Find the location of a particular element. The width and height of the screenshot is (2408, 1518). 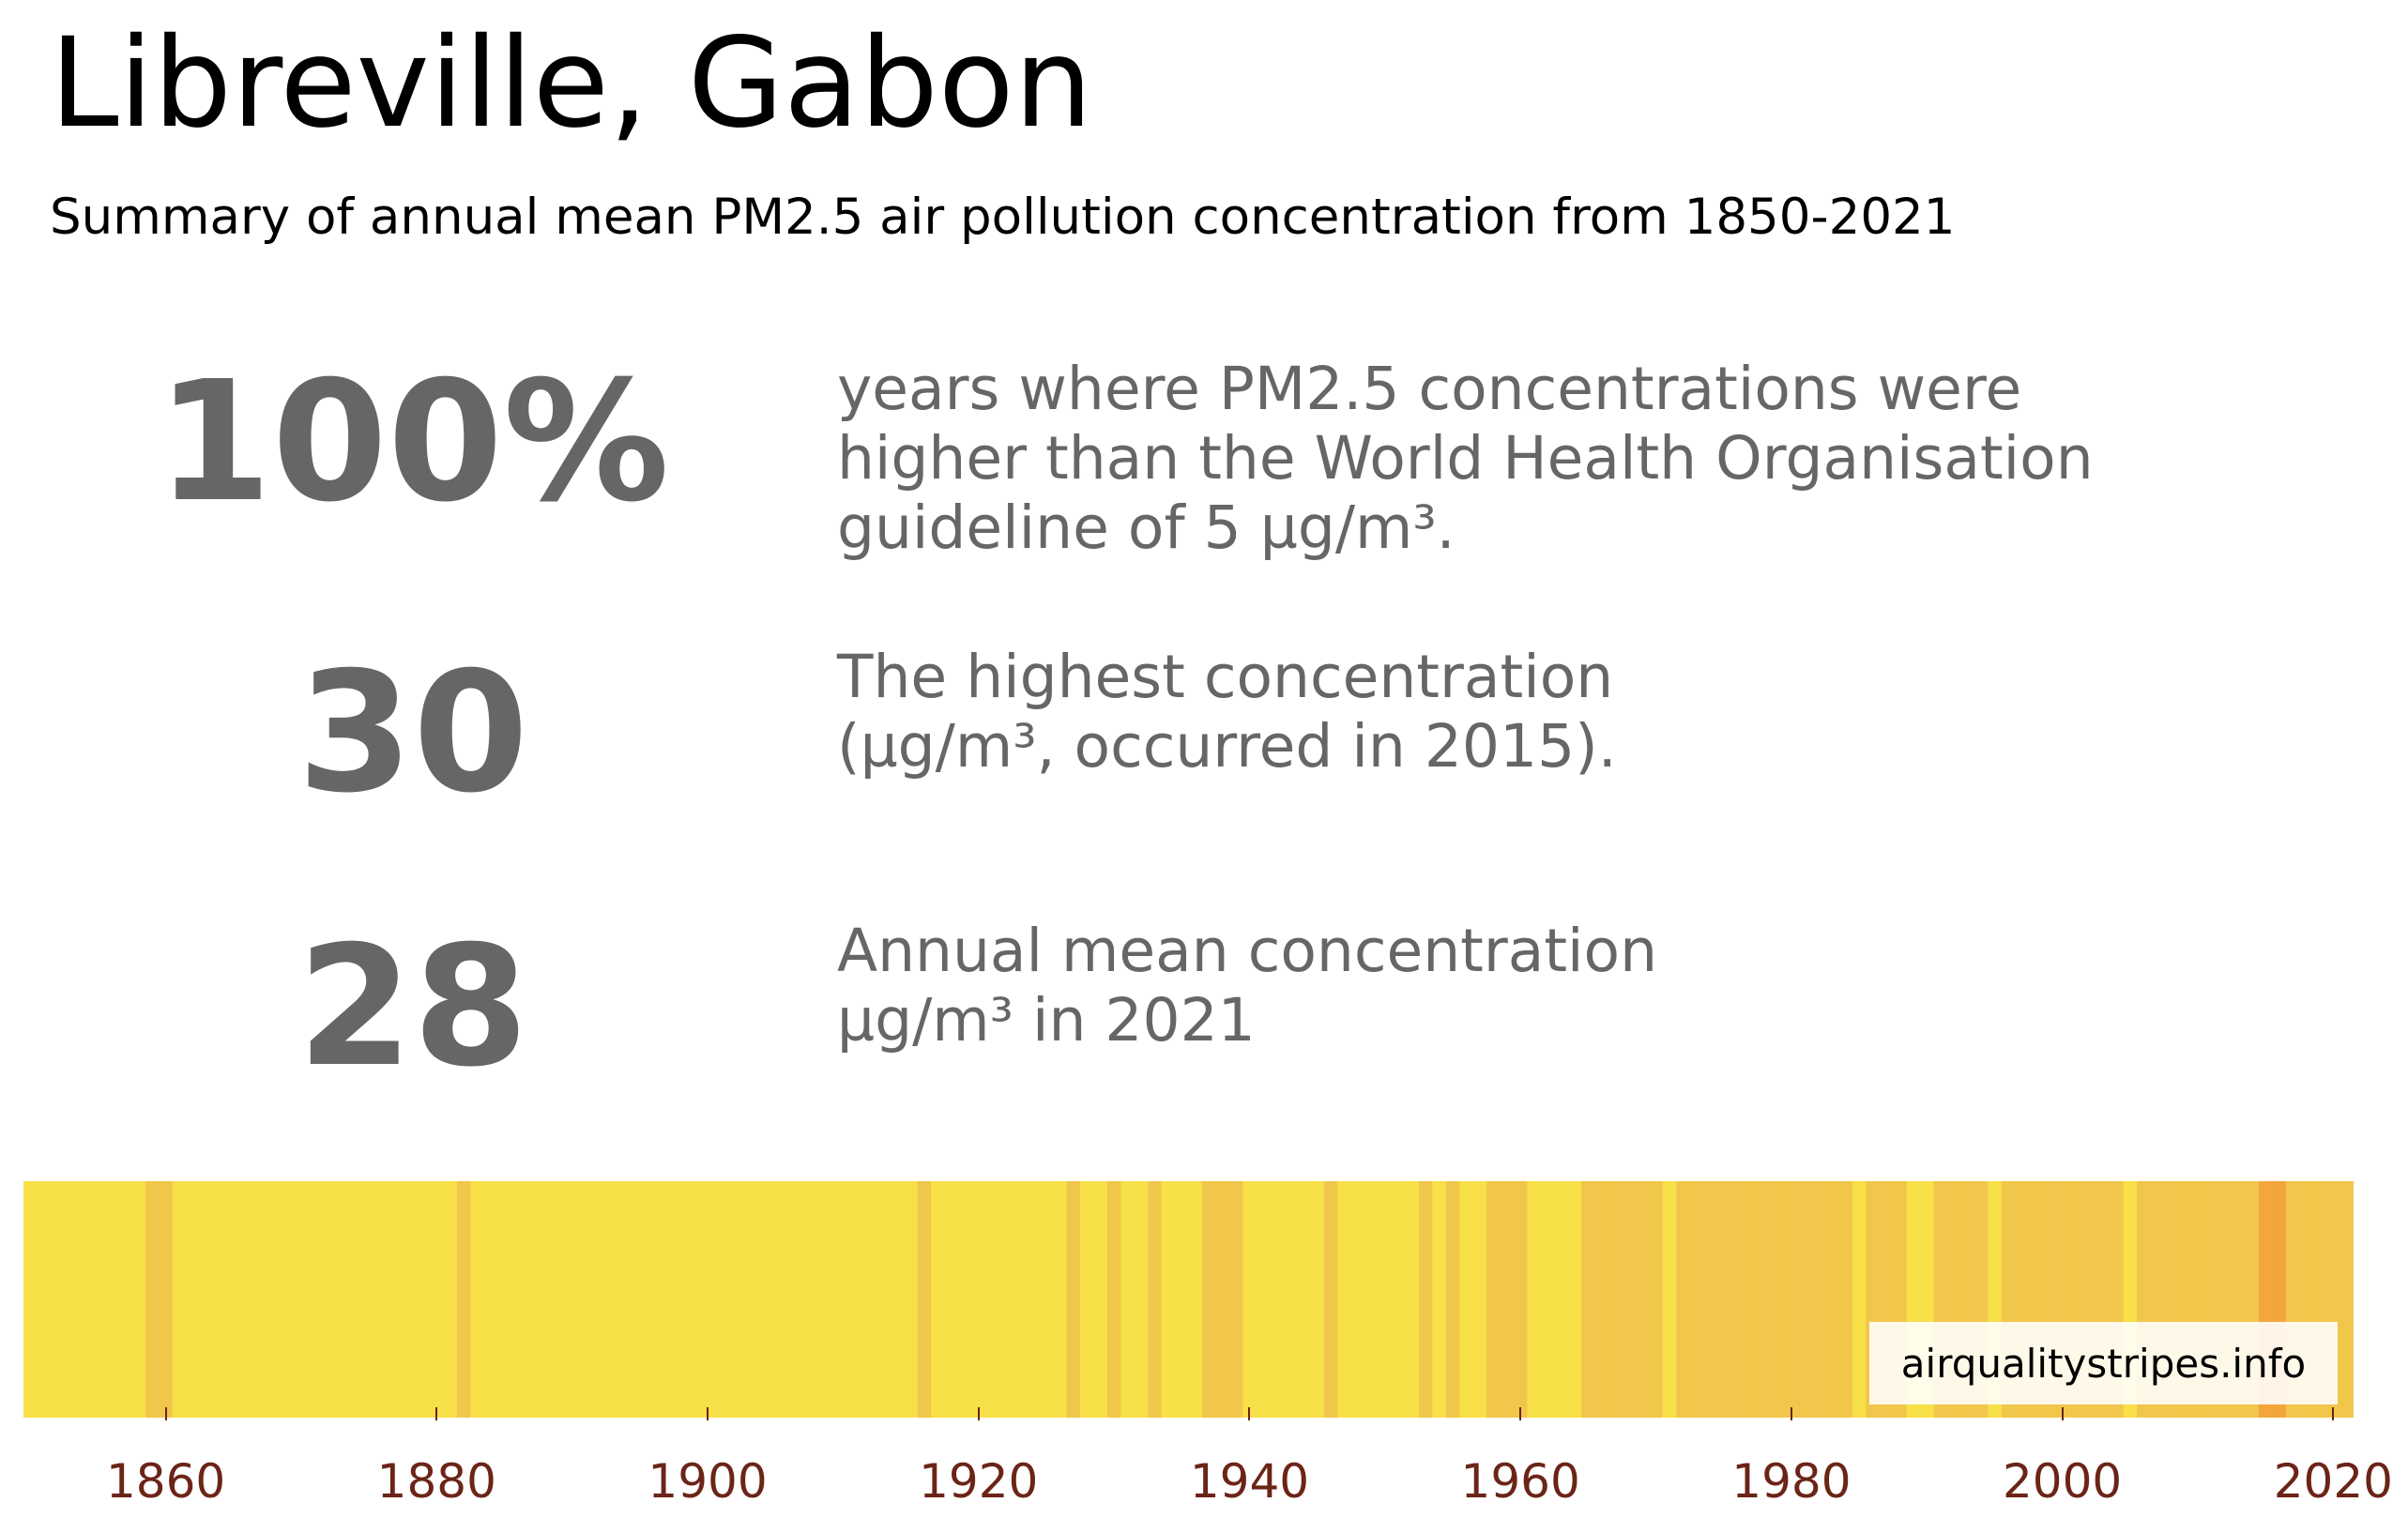

stripe-1916 is located at coordinates (924, 1299).